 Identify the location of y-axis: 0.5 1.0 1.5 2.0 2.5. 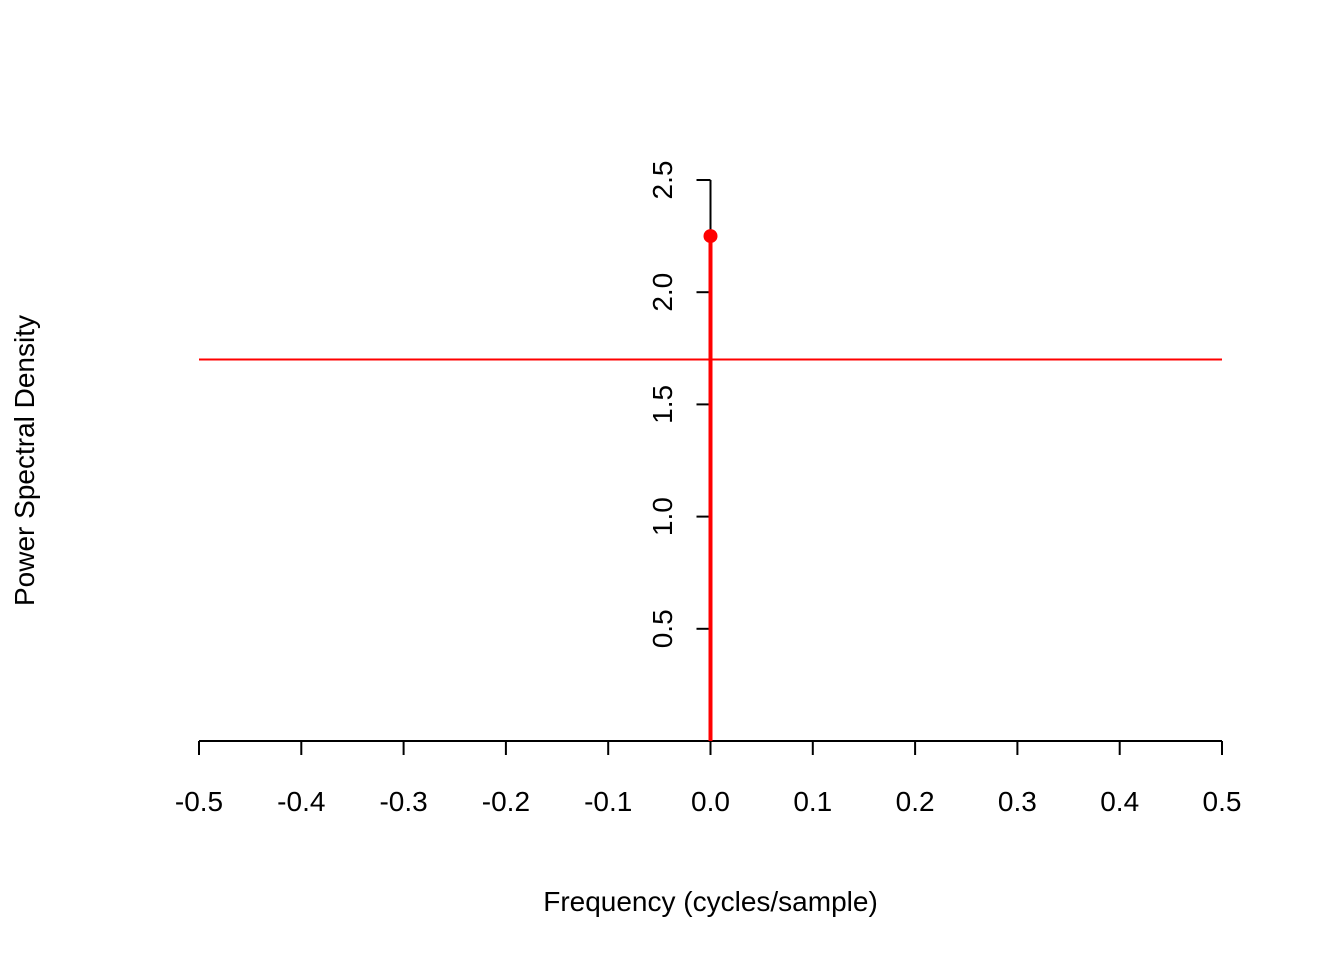
(679, 404).